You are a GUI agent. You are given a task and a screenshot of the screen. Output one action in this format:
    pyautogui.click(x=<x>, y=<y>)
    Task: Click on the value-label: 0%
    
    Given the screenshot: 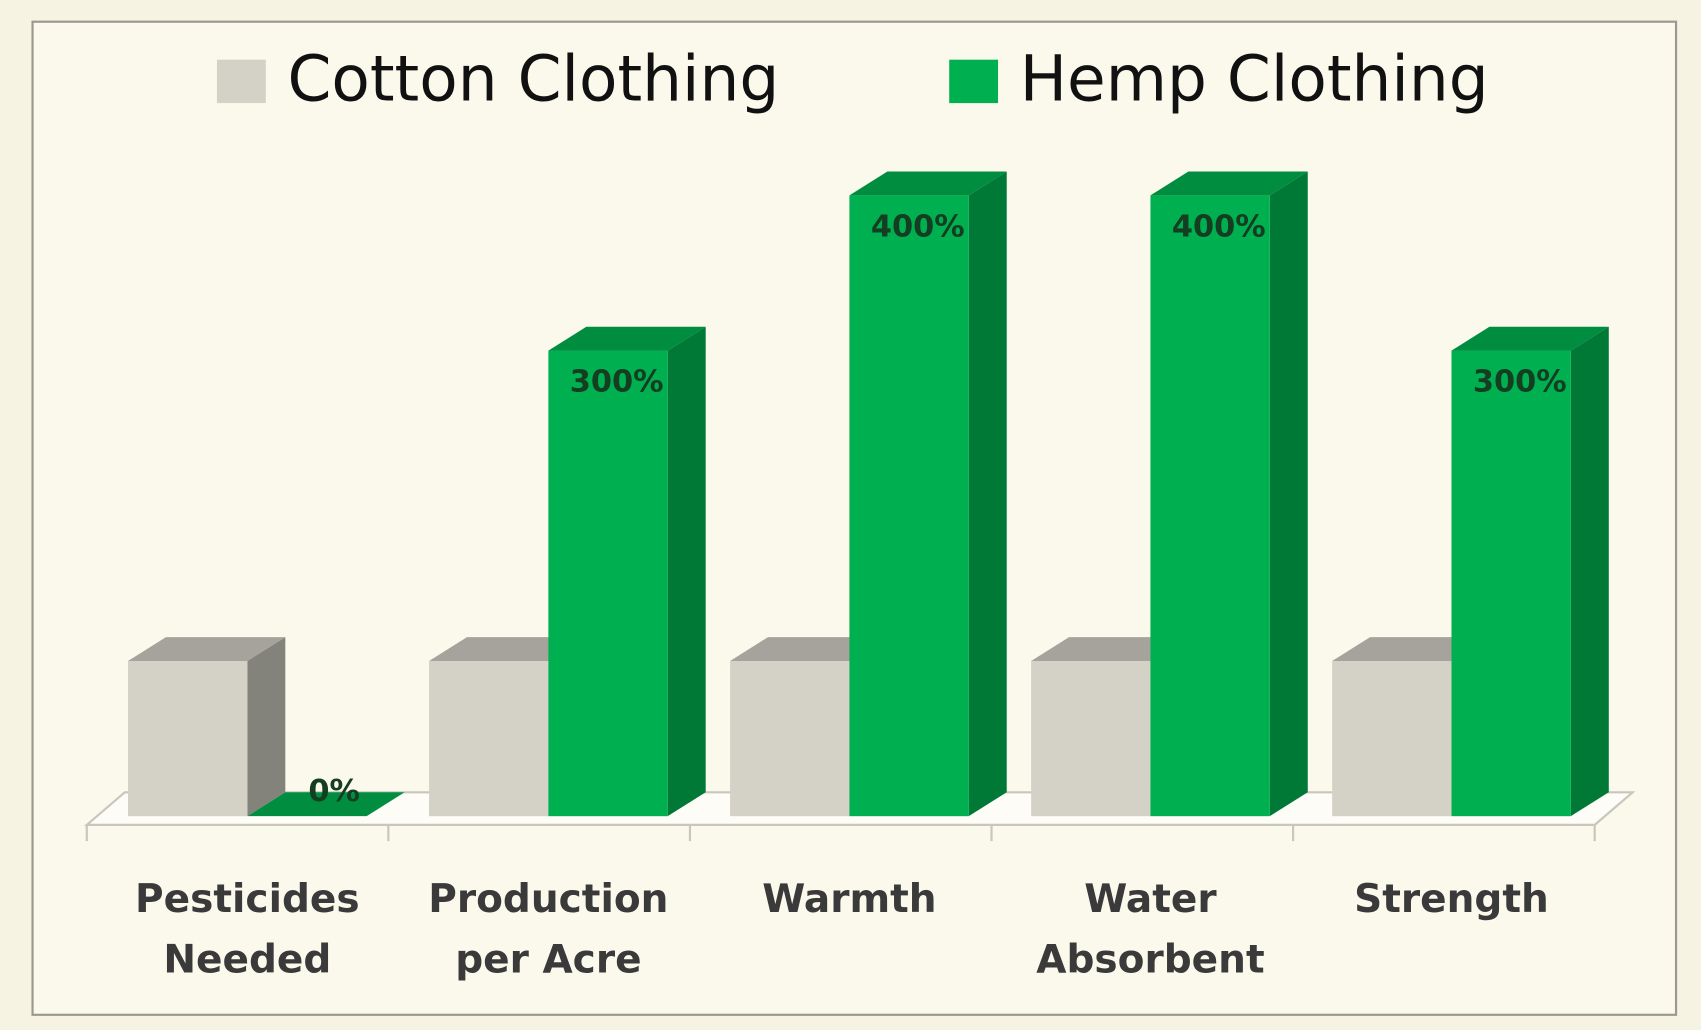 What is the action you would take?
    pyautogui.click(x=334, y=791)
    